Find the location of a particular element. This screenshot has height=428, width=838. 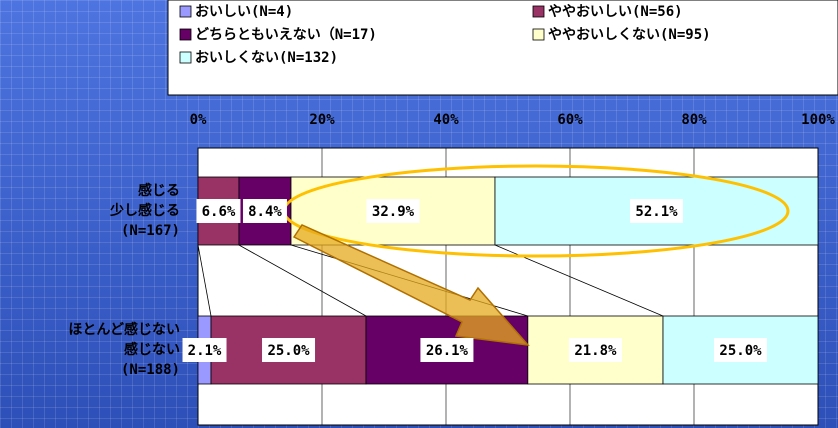

x-tick-label: 60% is located at coordinates (570, 120).